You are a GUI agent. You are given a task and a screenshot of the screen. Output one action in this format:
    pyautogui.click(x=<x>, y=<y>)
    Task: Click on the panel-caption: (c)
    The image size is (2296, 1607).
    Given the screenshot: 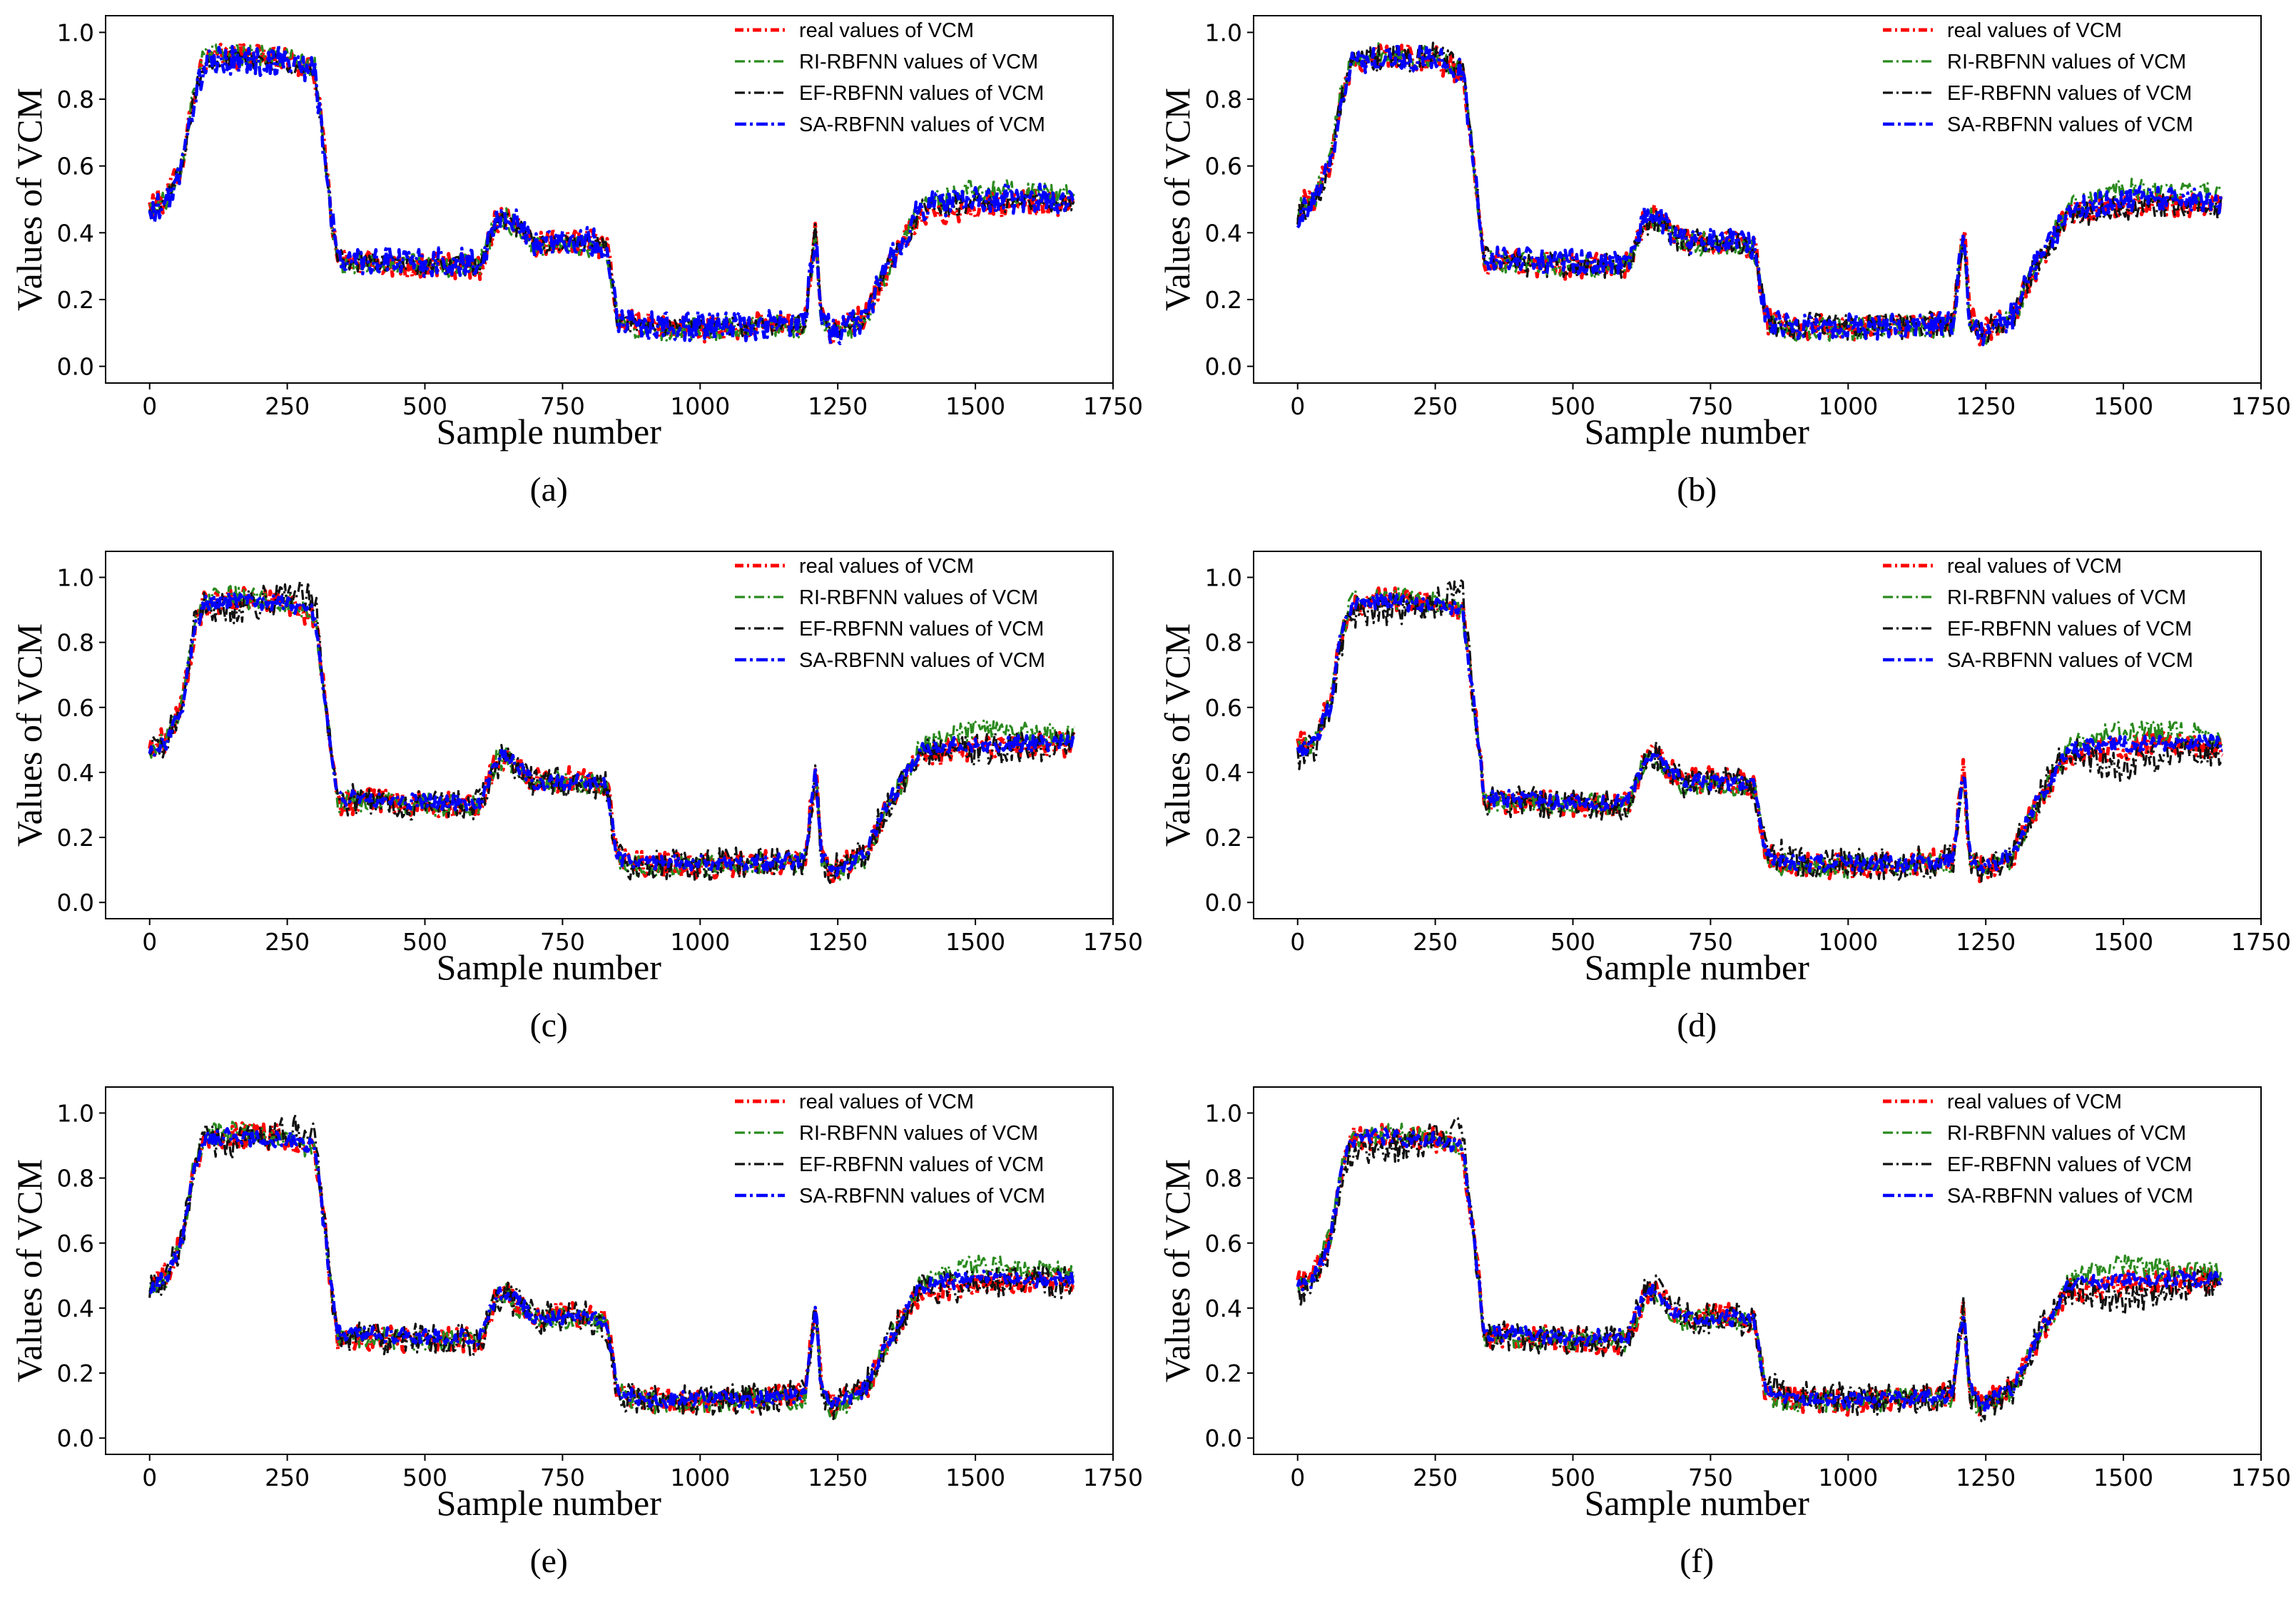 What is the action you would take?
    pyautogui.click(x=549, y=1025)
    